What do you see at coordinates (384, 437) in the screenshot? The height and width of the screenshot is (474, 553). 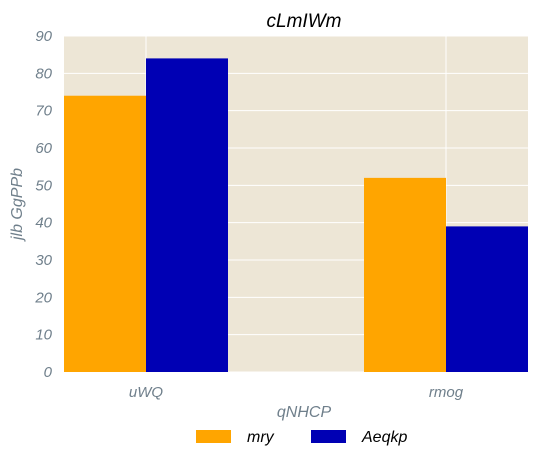 I see `legend-label: Aeqkp` at bounding box center [384, 437].